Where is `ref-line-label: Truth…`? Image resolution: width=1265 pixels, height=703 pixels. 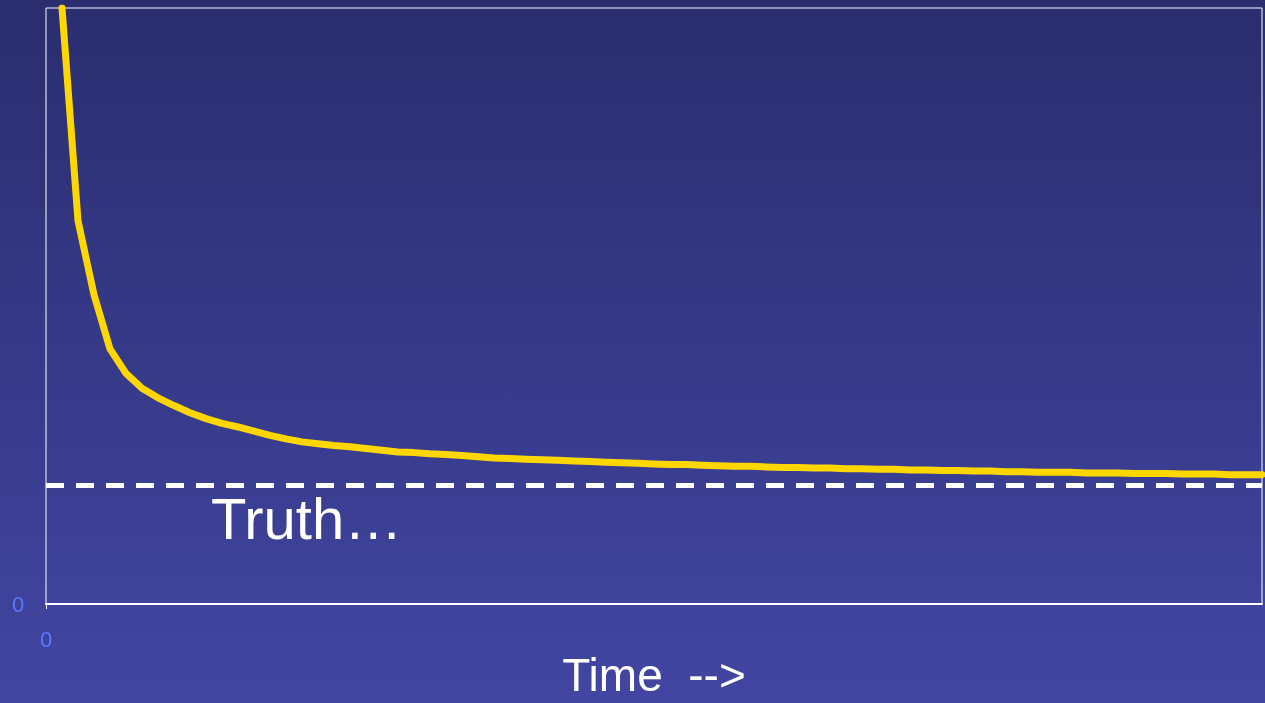
ref-line-label: Truth… is located at coordinates (307, 519).